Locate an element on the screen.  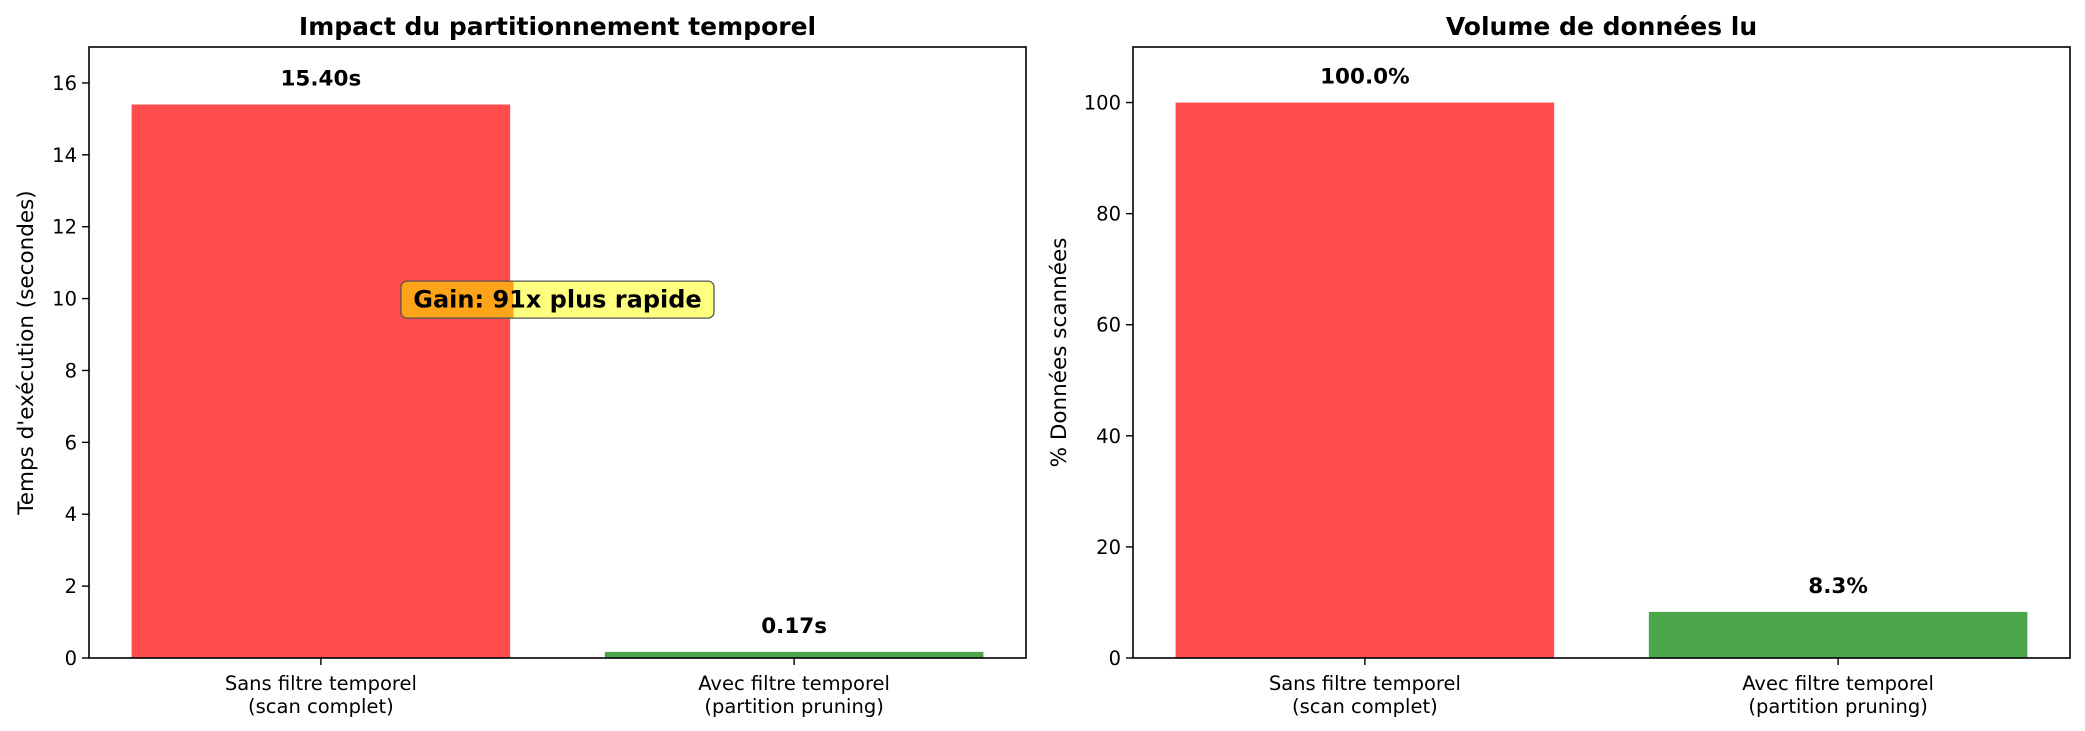
bar-value-label-1: 100.0% is located at coordinates (1365, 77).